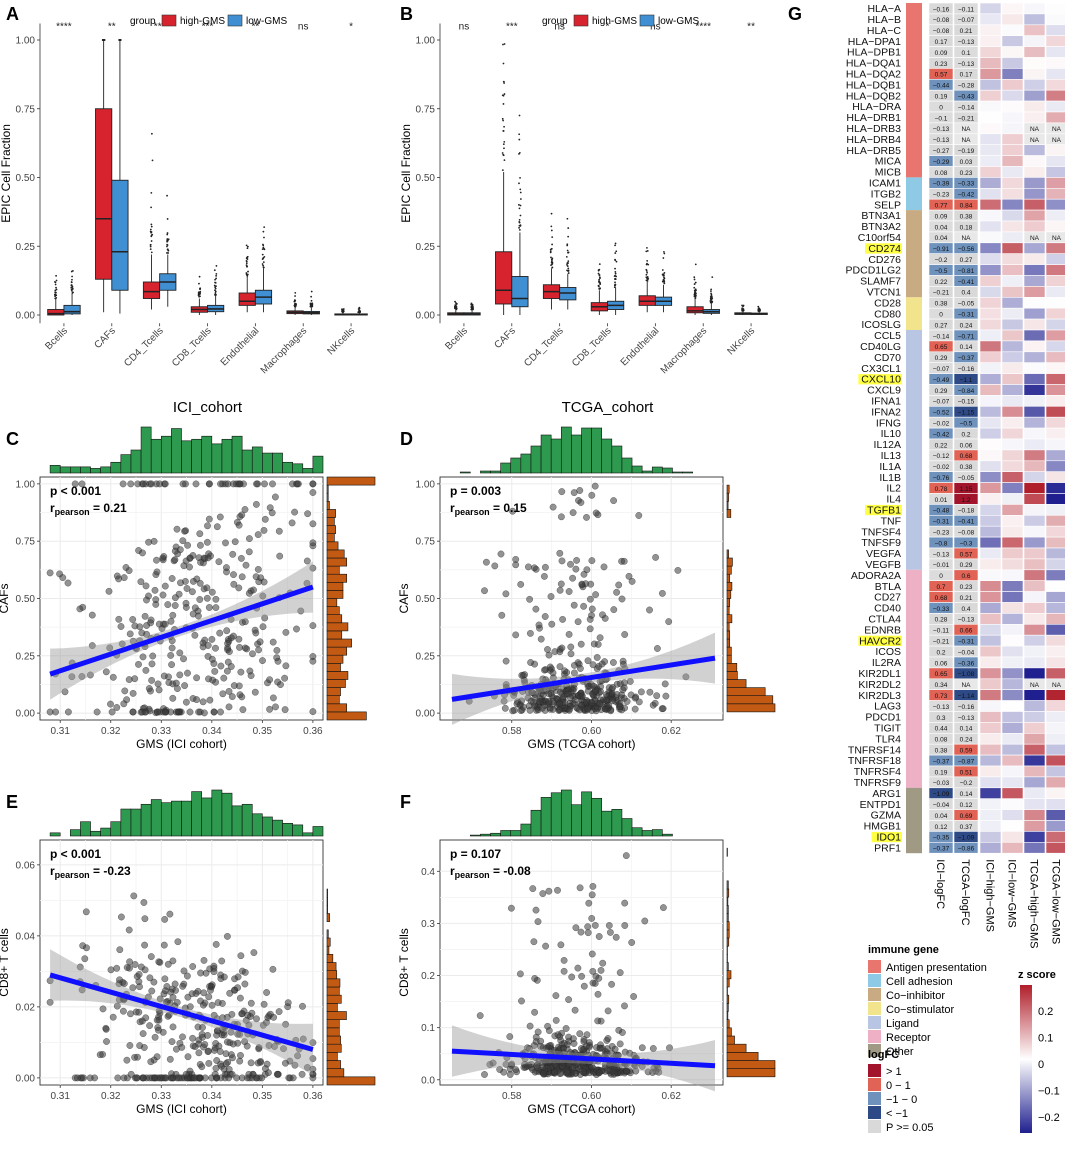 Image resolution: width=1065 pixels, height=1159 pixels. I want to click on logfc-value-tcga: 0.06, so click(966, 445).